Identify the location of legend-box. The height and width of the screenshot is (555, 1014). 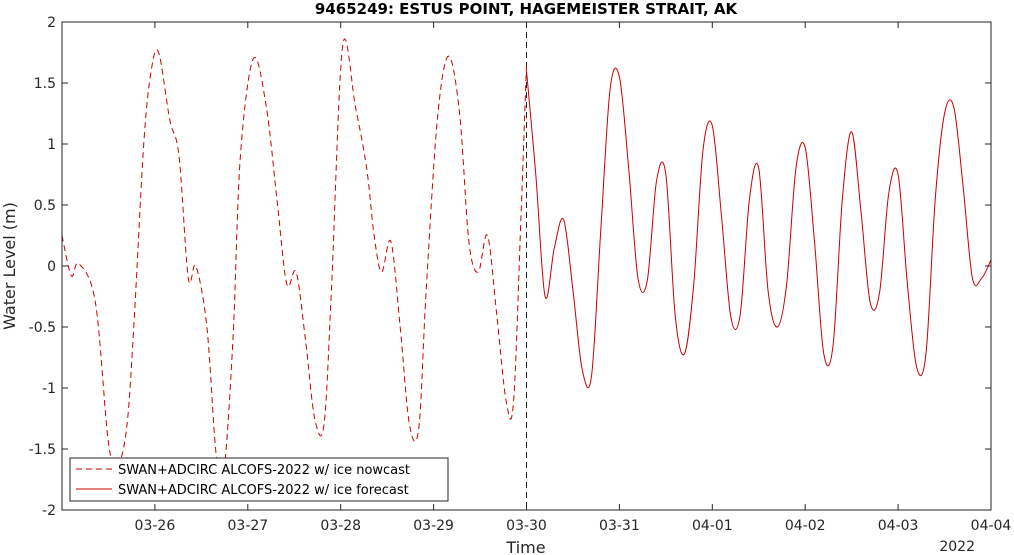
(259, 479).